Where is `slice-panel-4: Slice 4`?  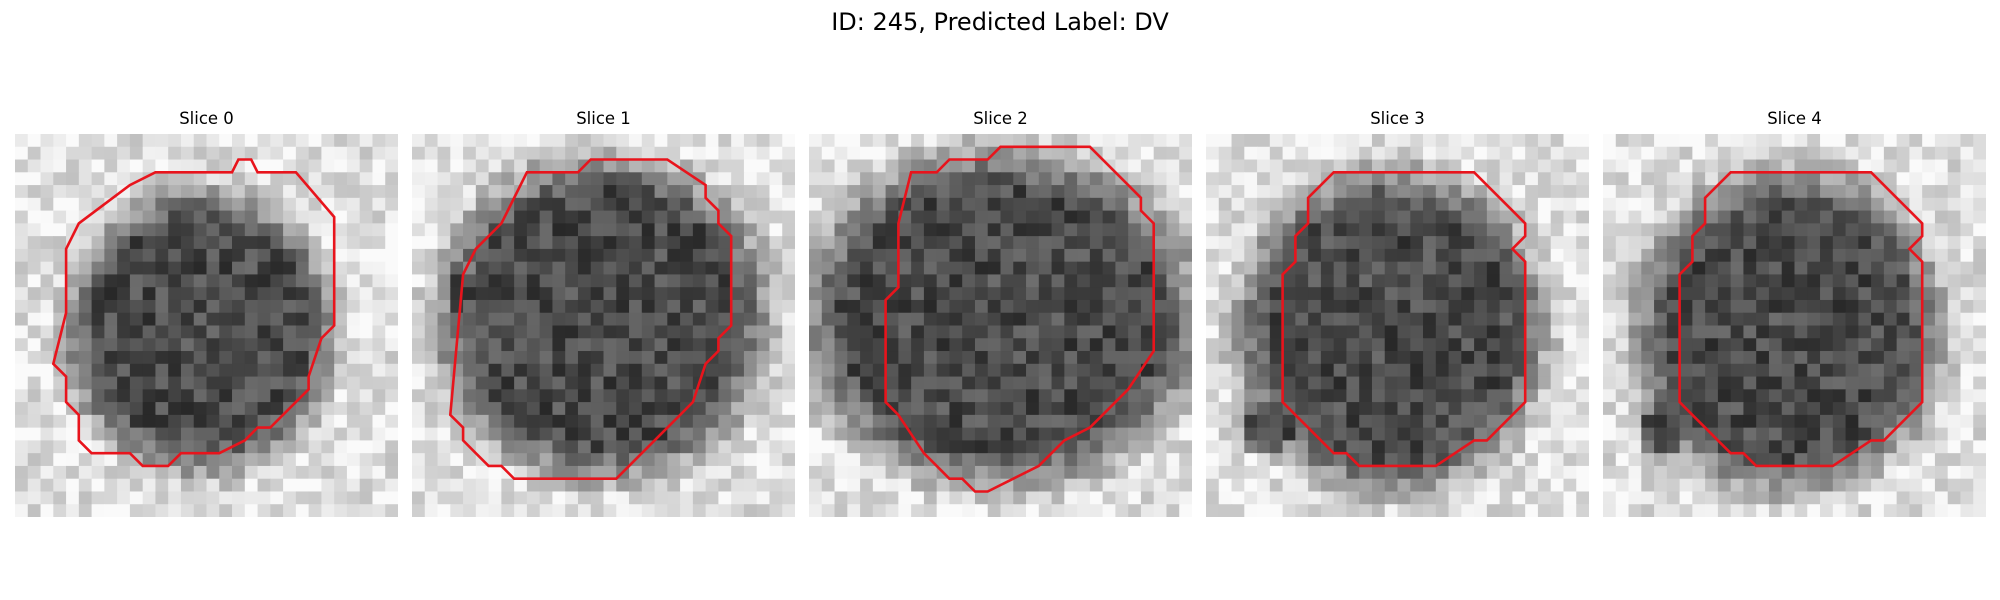
slice-panel-4: Slice 4 is located at coordinates (1794, 313).